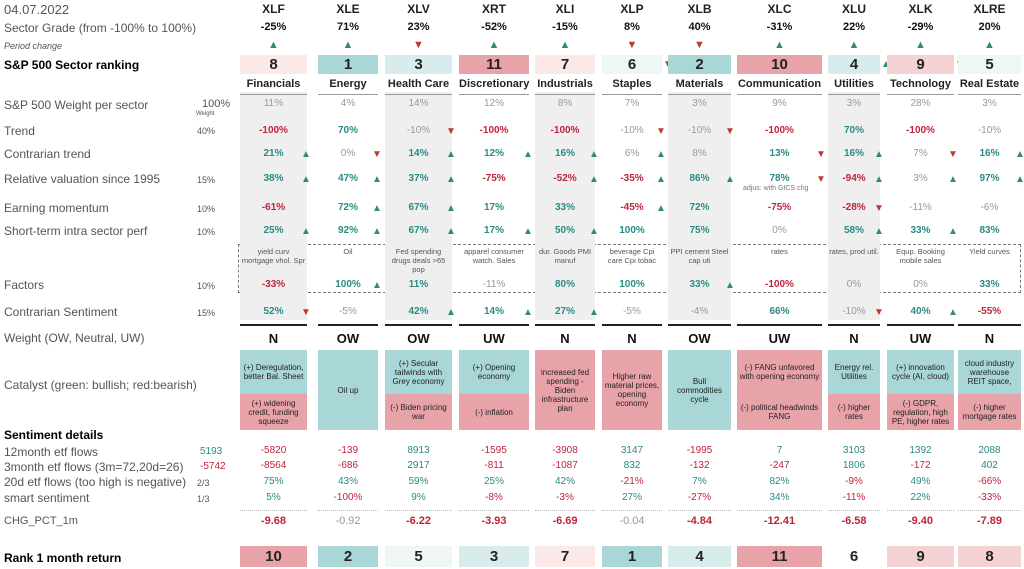 The height and width of the screenshot is (569, 1024). I want to click on sector-rank-badge: 5, so click(989, 64).